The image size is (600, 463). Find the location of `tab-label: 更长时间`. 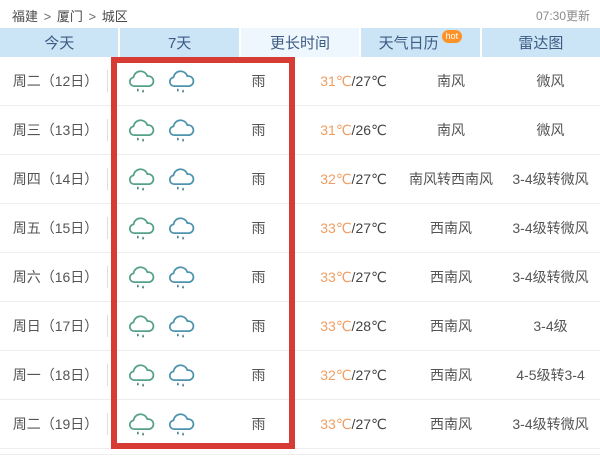

tab-label: 更长时间 is located at coordinates (300, 43).